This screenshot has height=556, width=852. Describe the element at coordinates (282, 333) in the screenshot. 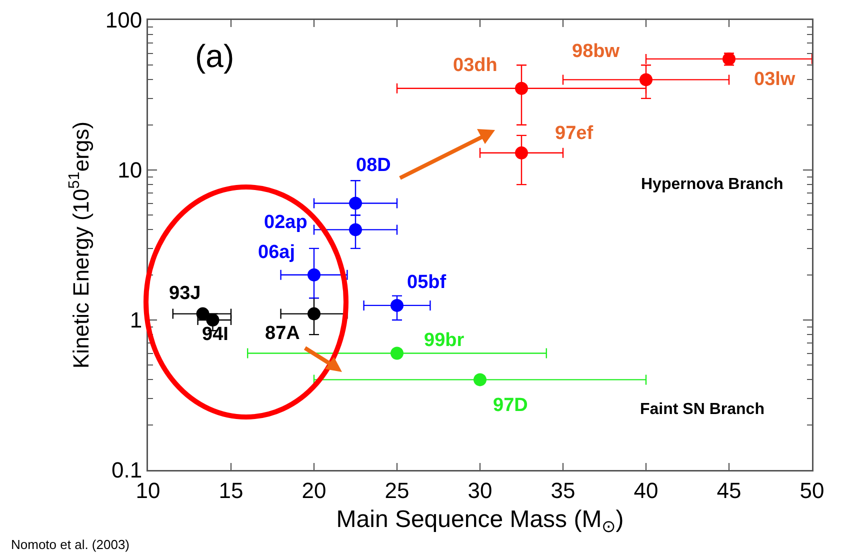

I see `annotation: 87A` at that location.